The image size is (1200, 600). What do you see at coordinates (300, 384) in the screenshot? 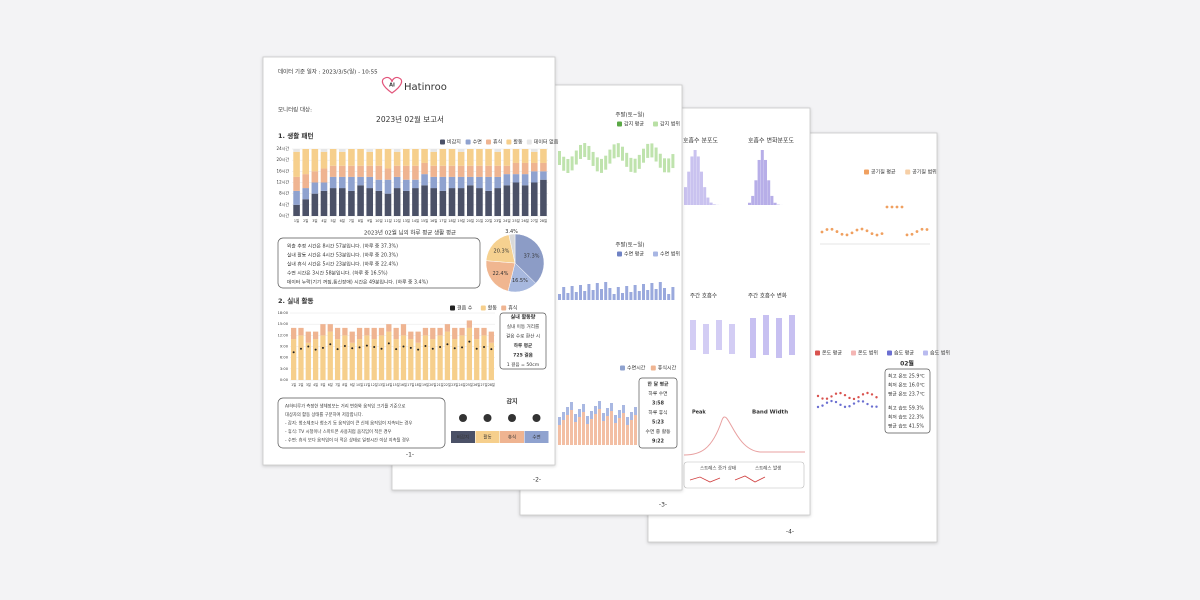
I see `x-tick-label: 2일` at bounding box center [300, 384].